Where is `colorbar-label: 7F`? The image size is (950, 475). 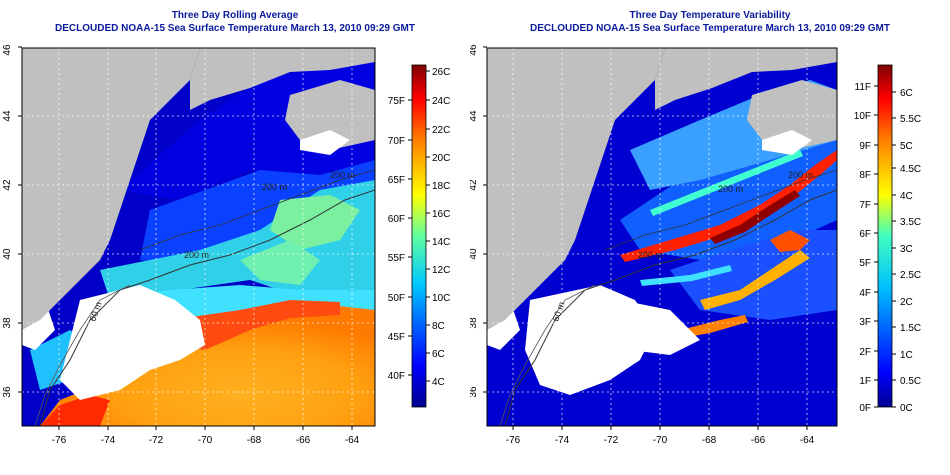
colorbar-label: 7F is located at coordinates (865, 205).